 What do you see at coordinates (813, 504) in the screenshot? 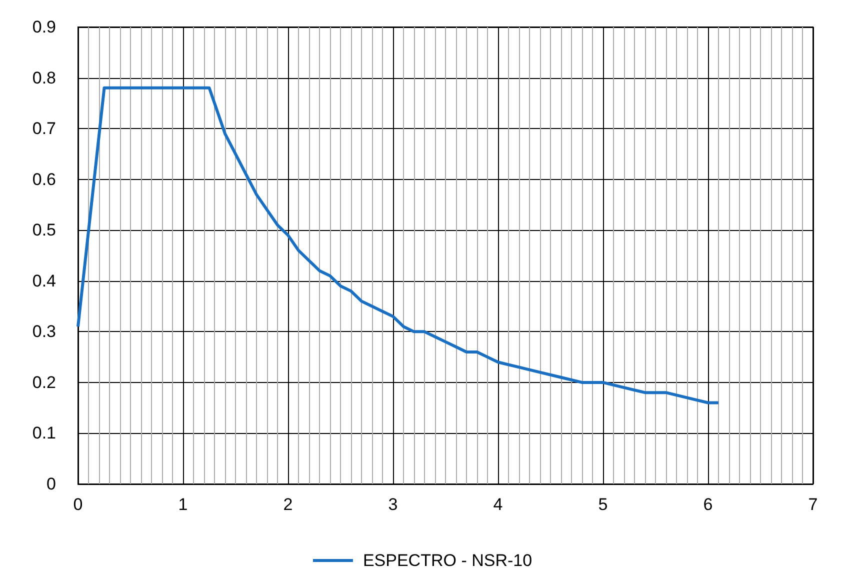
I see `x-tick-label: 7` at bounding box center [813, 504].